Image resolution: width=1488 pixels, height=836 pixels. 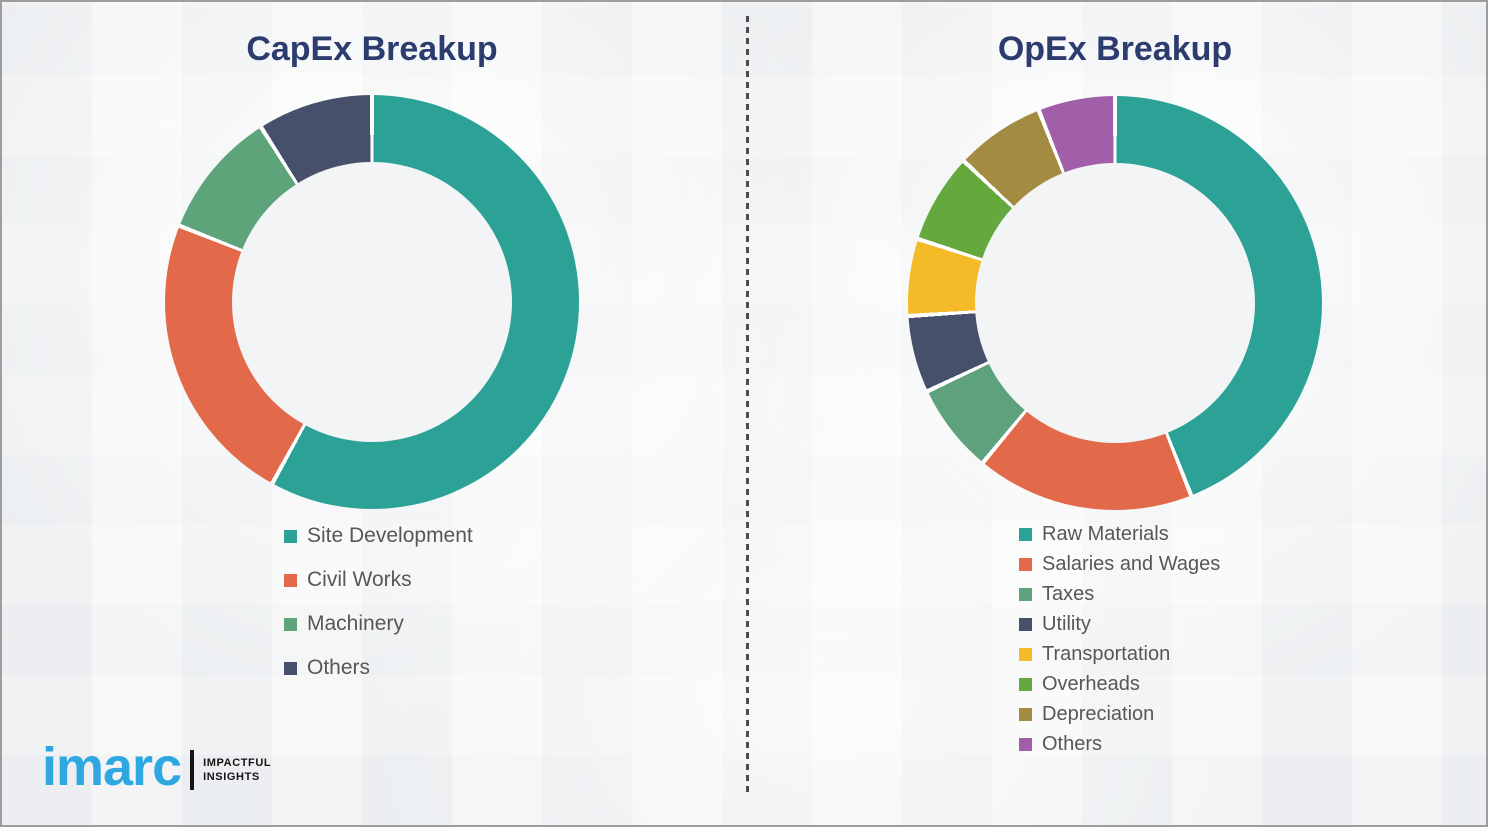 I want to click on opex-donut-hole, so click(x=1115, y=303).